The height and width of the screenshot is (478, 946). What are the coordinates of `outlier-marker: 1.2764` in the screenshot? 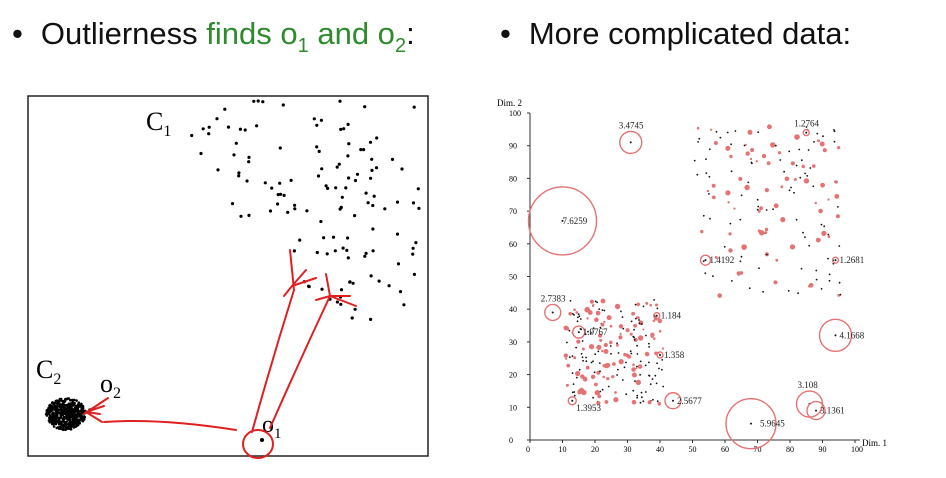 It's located at (807, 128).